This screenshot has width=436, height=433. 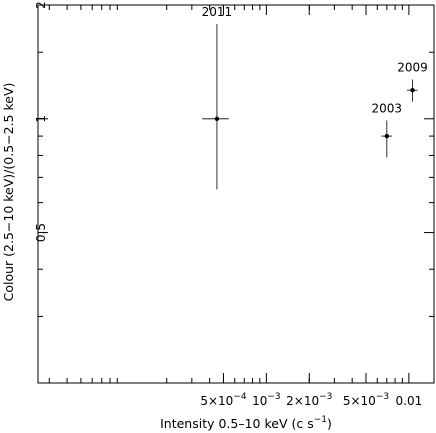 I want to click on data-point-2003: 2003, so click(x=387, y=129).